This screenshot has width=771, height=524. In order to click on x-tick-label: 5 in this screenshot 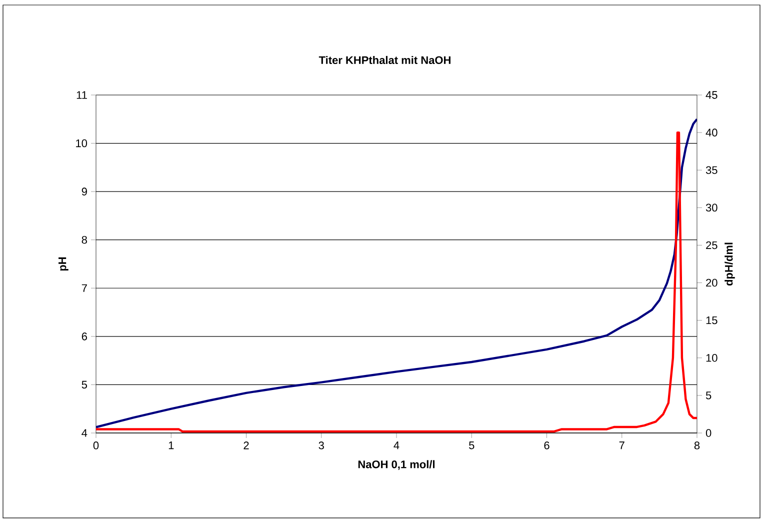, I will do `click(471, 446)`.